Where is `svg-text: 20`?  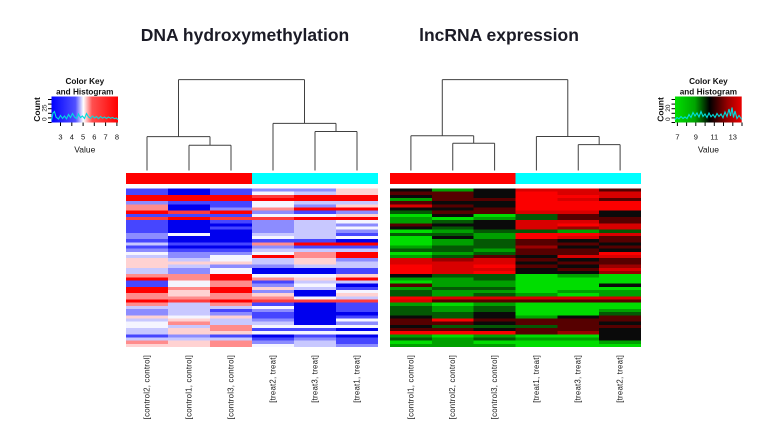
svg-text: 20 is located at coordinates (668, 108).